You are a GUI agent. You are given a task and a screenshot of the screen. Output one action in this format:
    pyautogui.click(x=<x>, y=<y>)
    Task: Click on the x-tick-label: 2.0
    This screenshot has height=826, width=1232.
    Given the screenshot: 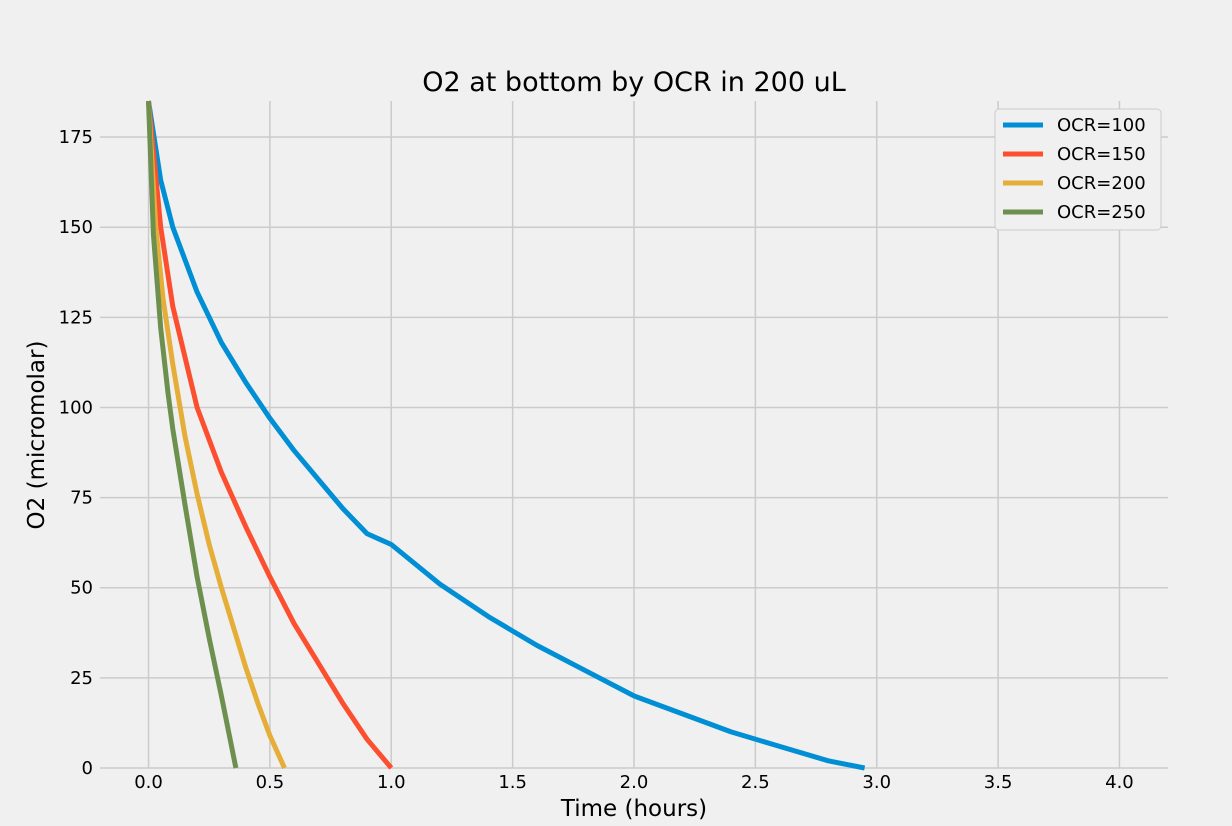 What is the action you would take?
    pyautogui.click(x=634, y=782)
    